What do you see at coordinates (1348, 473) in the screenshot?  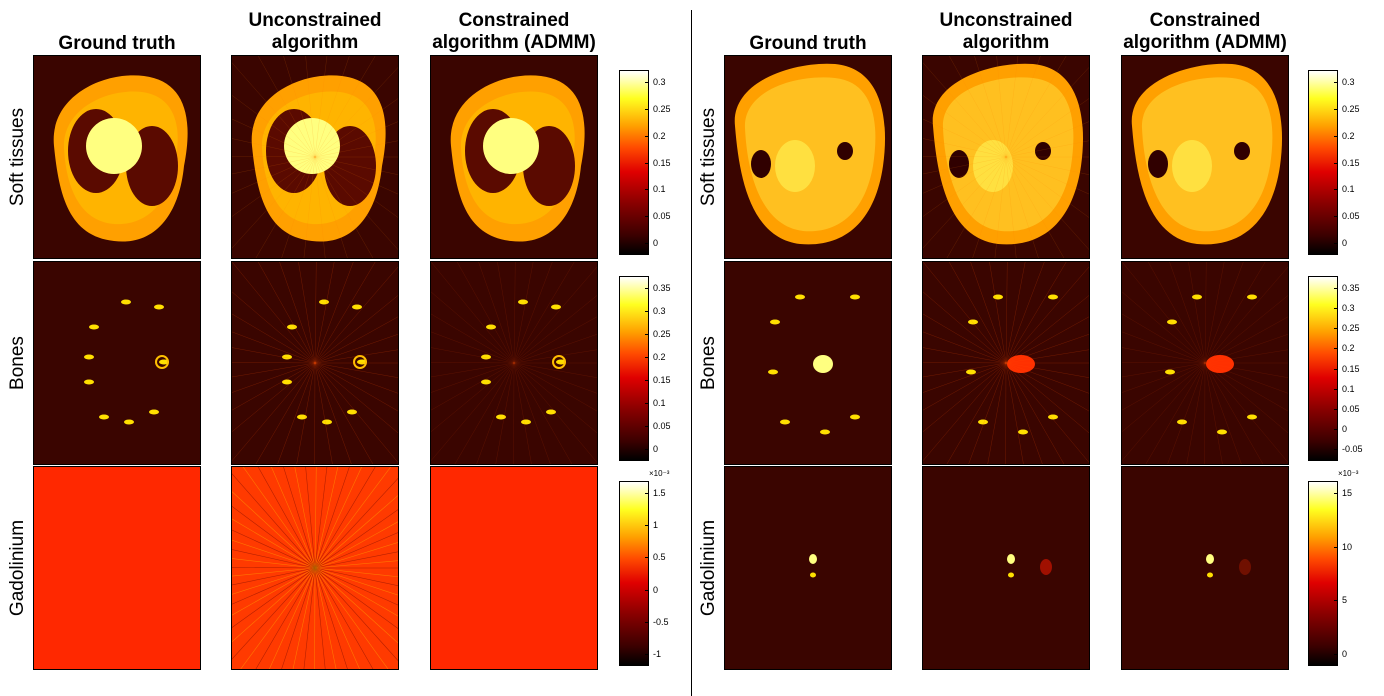 I see `colorbar-exponent: ×10⁻³` at bounding box center [1348, 473].